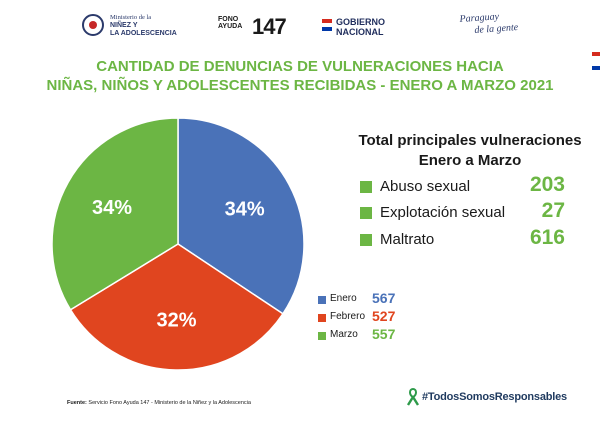 This screenshot has width=600, height=424. I want to click on gobierno-line1: GOBIERNO, so click(361, 22).